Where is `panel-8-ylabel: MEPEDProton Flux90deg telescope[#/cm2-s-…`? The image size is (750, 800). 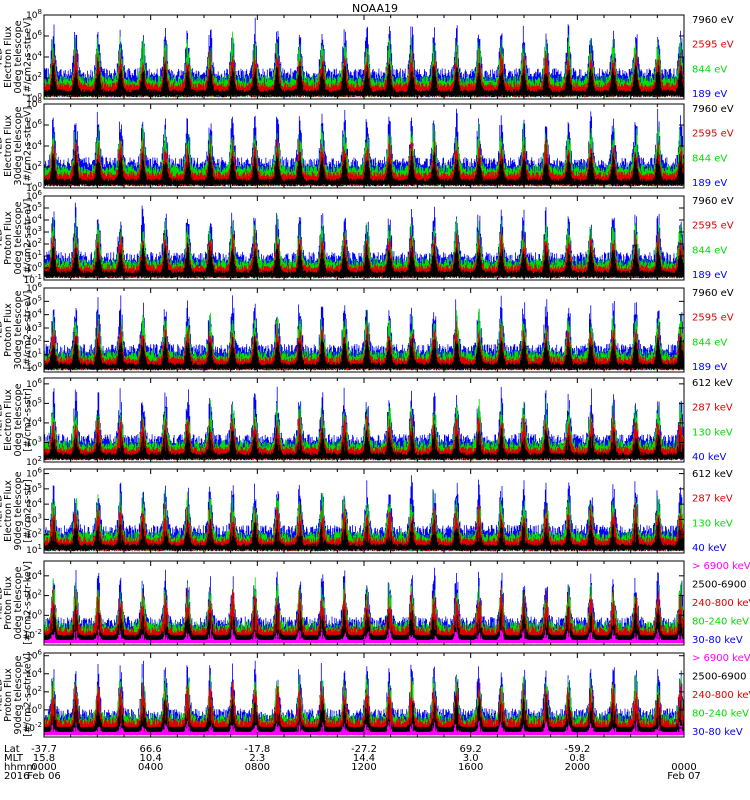
panel-8-ylabel: MEPEDProton Flux90deg telescope[#/cm2-s-… is located at coordinates (16, 695).